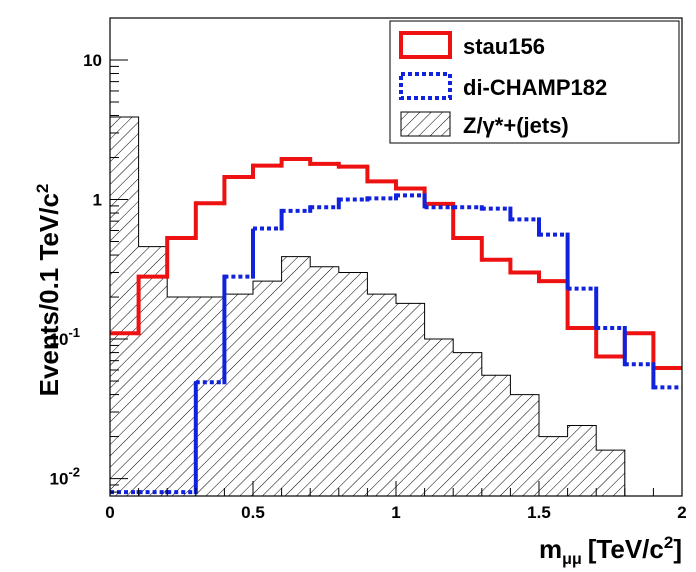  What do you see at coordinates (516, 125) in the screenshot?
I see `legend-label-z-gamma-jets: Z/γ*+(jets)` at bounding box center [516, 125].